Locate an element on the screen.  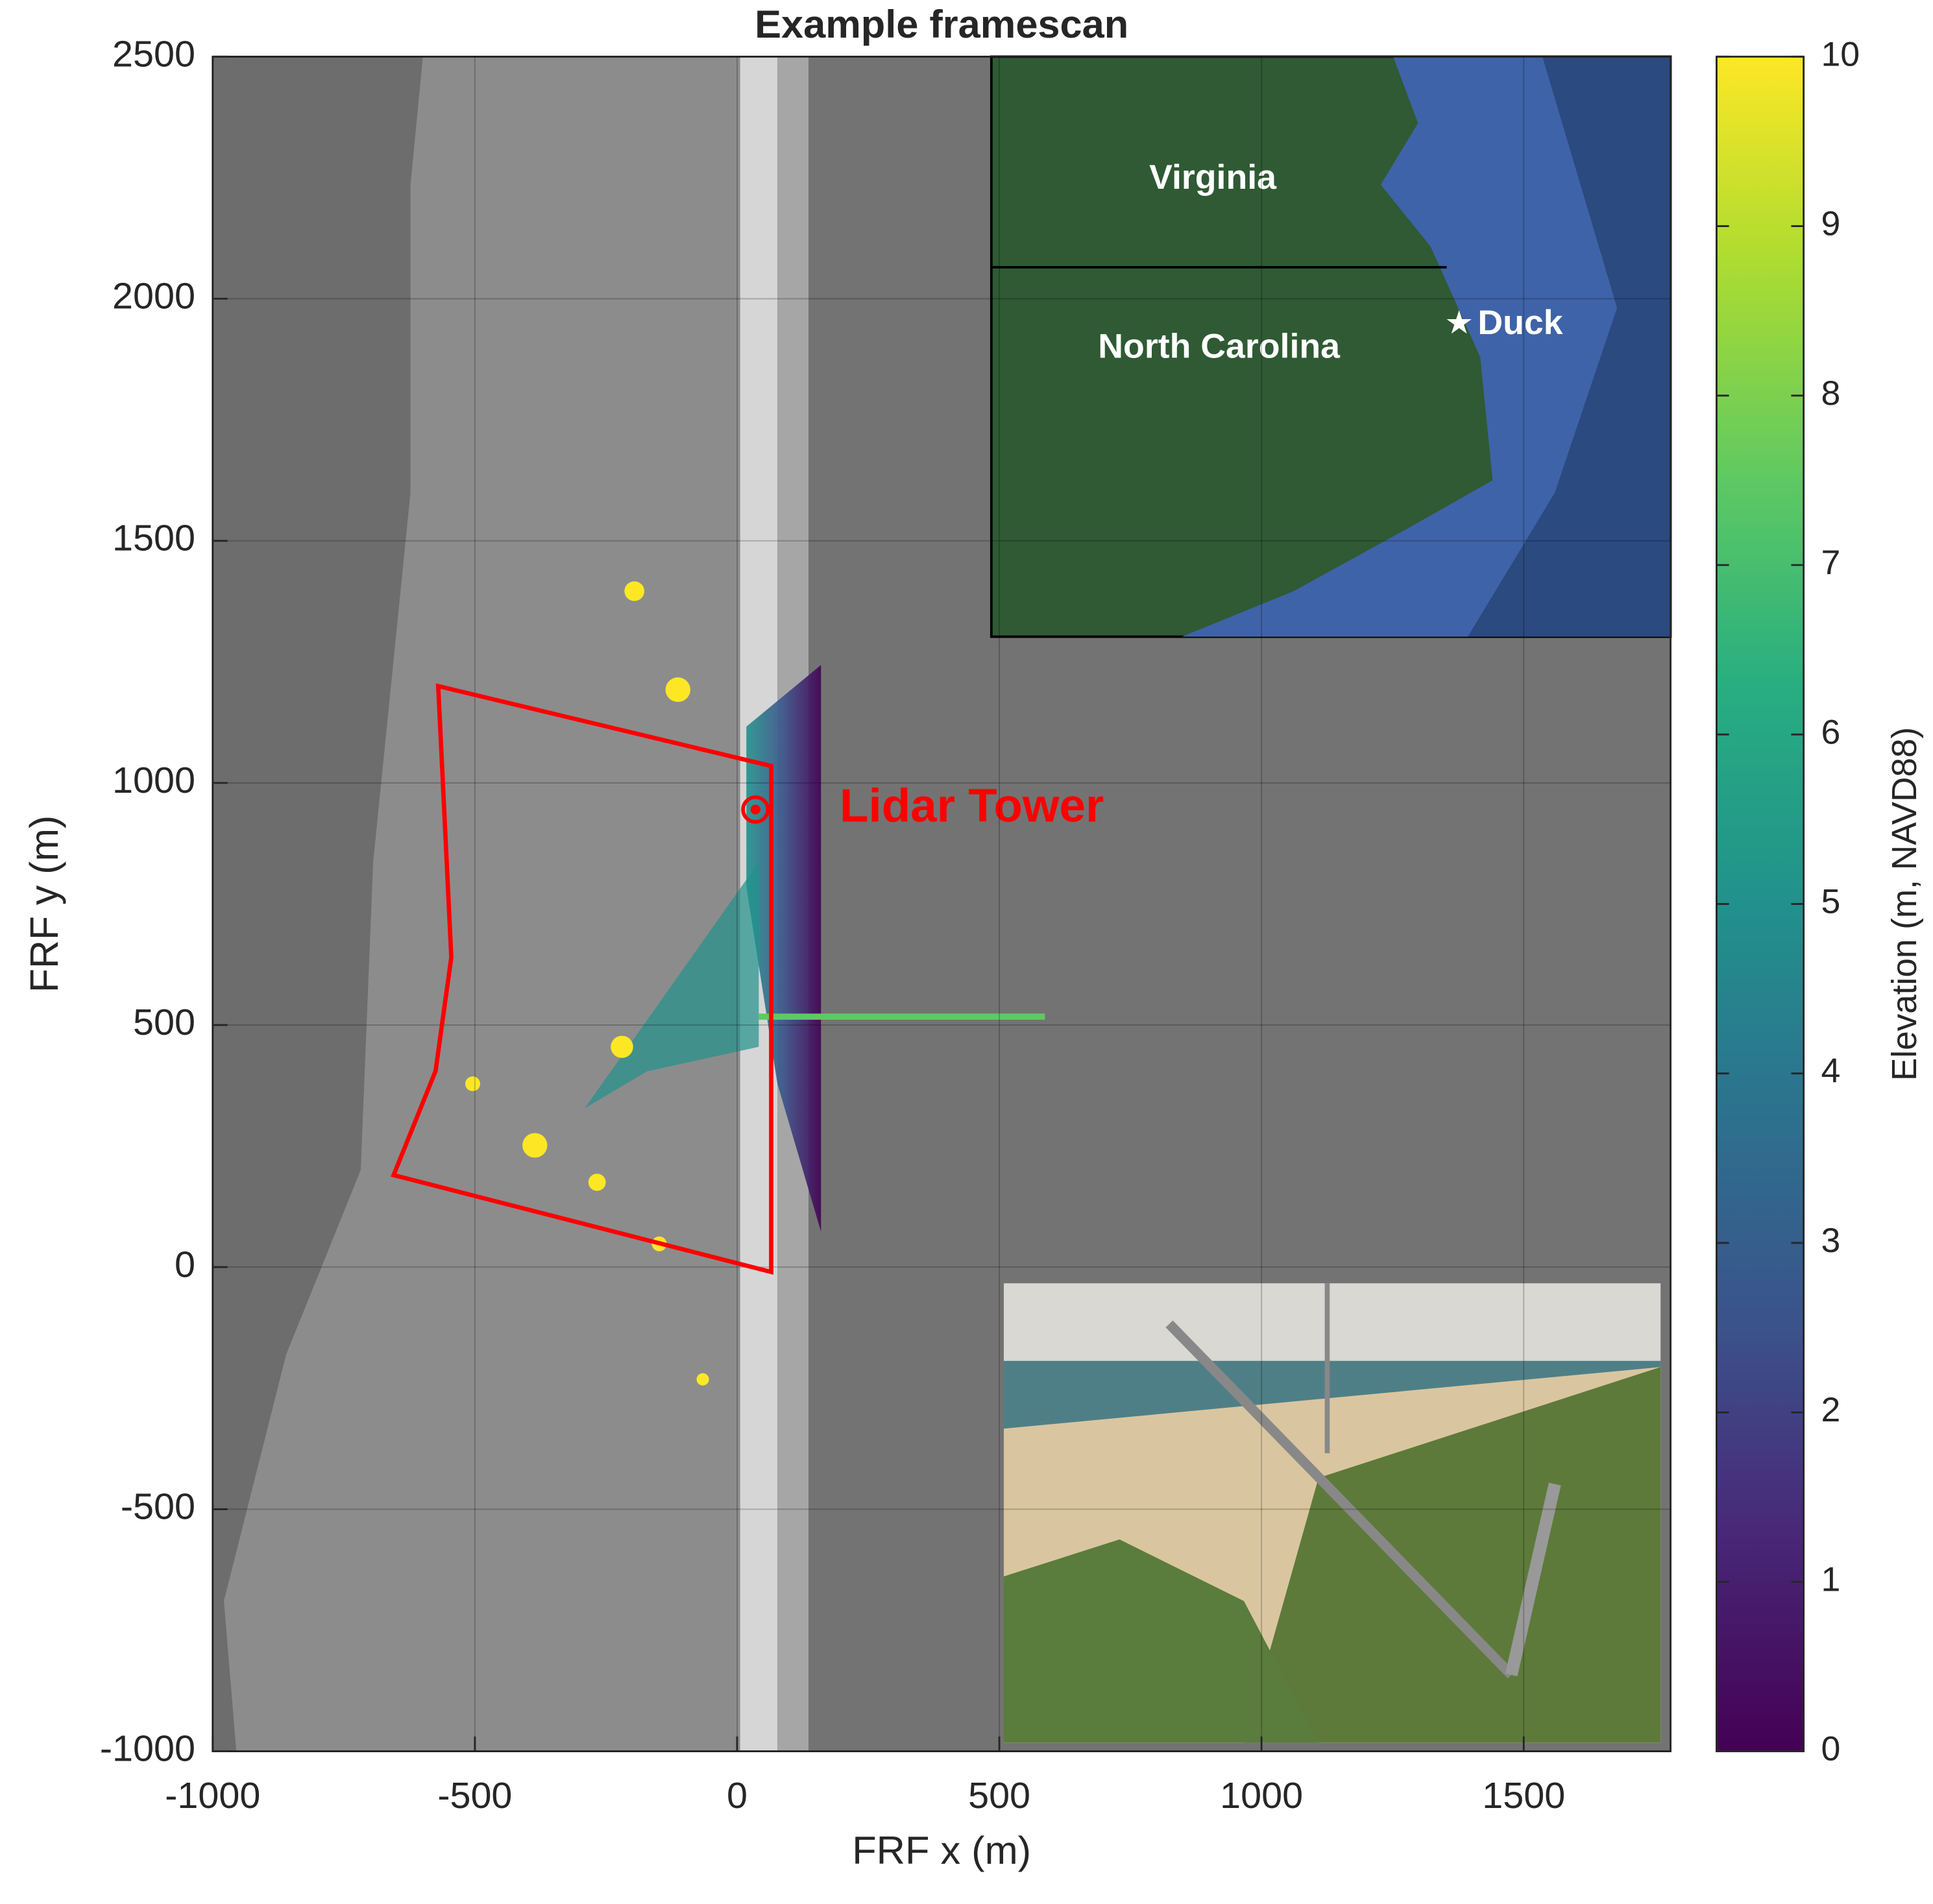
map-label: Virginia is located at coordinates (1213, 177).